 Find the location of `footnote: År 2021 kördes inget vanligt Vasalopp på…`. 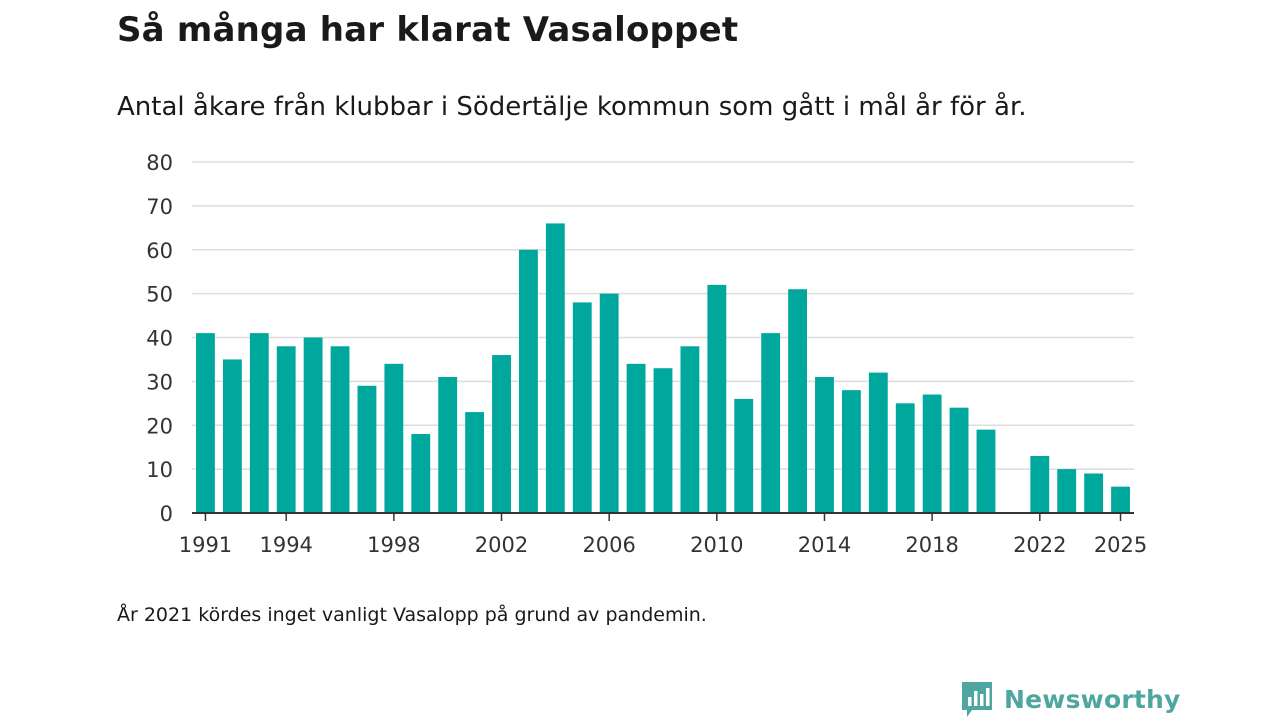

footnote: År 2021 kördes inget vanligt Vasalopp på… is located at coordinates (412, 615).